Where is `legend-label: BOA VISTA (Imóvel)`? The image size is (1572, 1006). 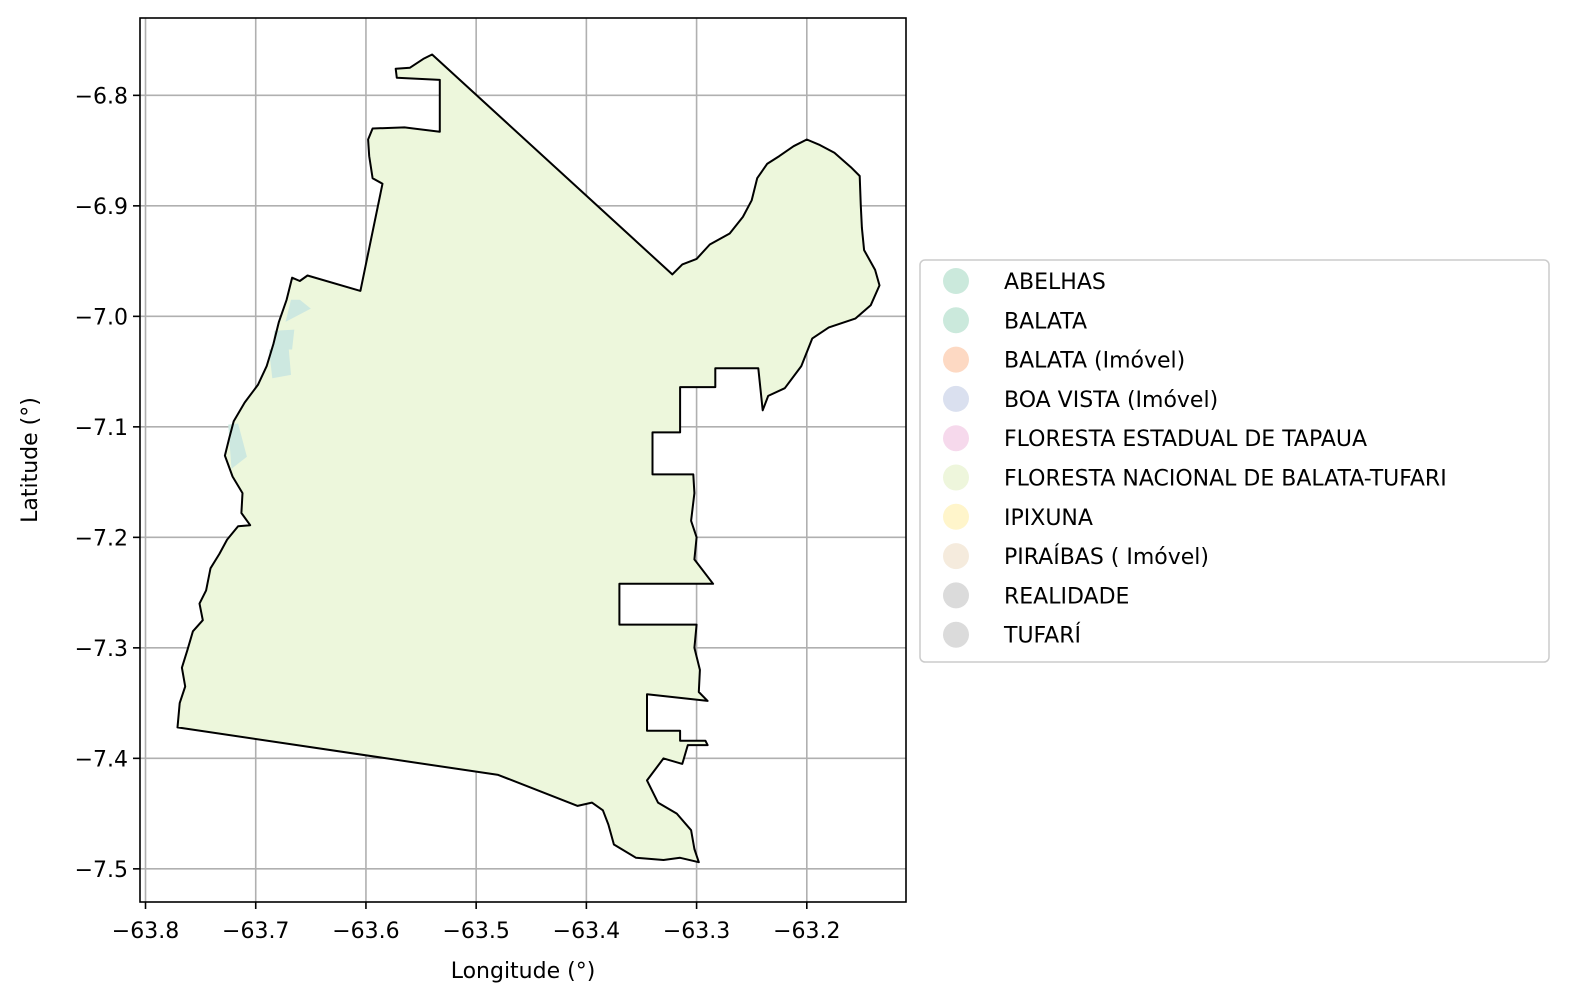 legend-label: BOA VISTA (Imóvel) is located at coordinates (1111, 400).